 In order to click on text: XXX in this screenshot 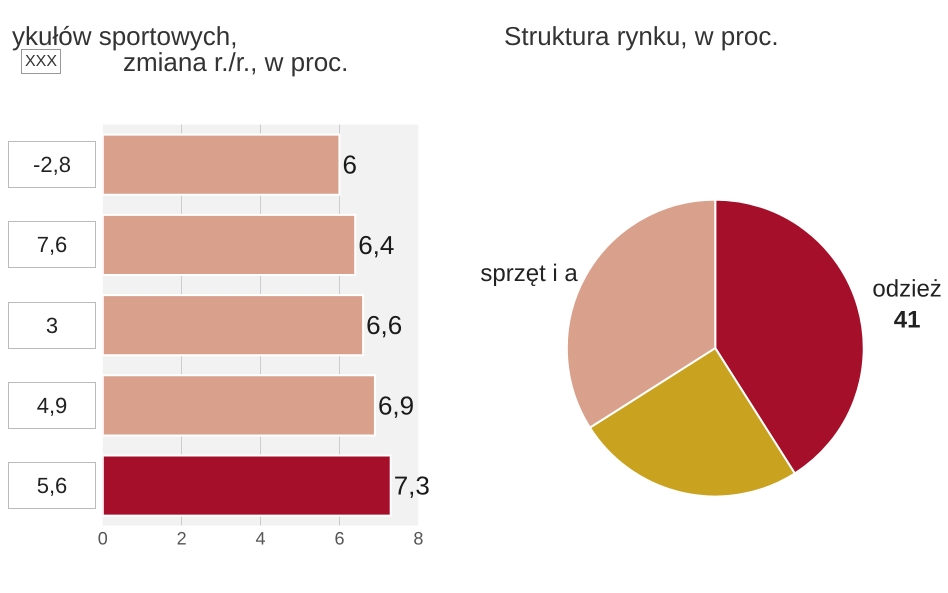, I will do `click(41, 61)`.